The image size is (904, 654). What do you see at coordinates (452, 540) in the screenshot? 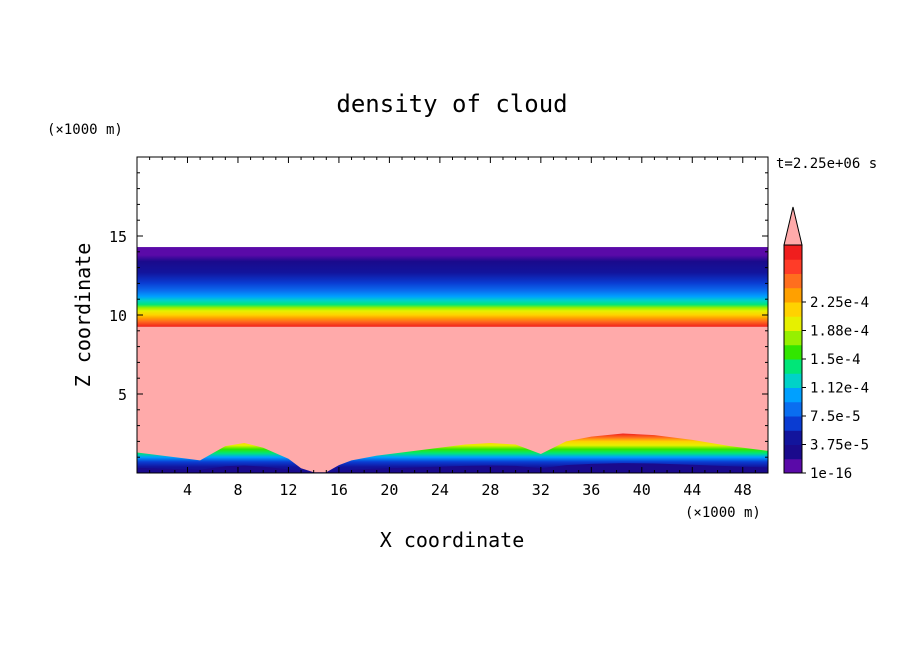
I see `x-axis-label: X coordinate` at bounding box center [452, 540].